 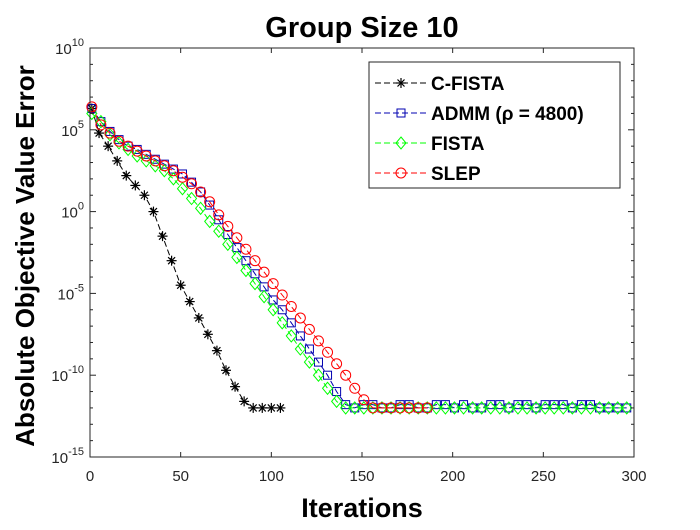 I want to click on y-tick-label: 10⁻⁵, so click(x=71, y=292).